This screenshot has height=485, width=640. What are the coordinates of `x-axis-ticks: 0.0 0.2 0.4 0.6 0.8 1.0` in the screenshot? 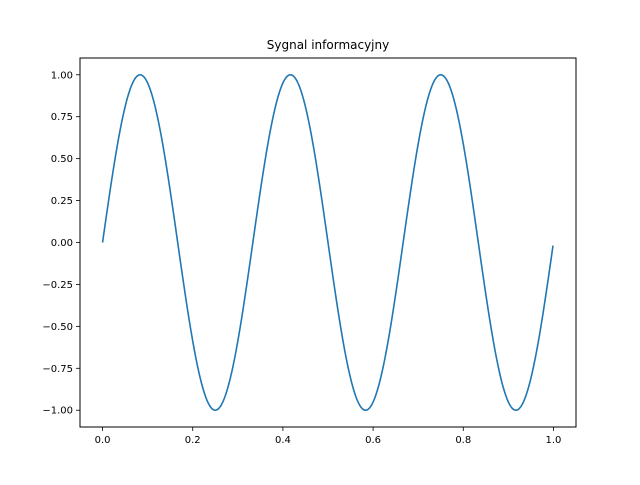 It's located at (328, 436).